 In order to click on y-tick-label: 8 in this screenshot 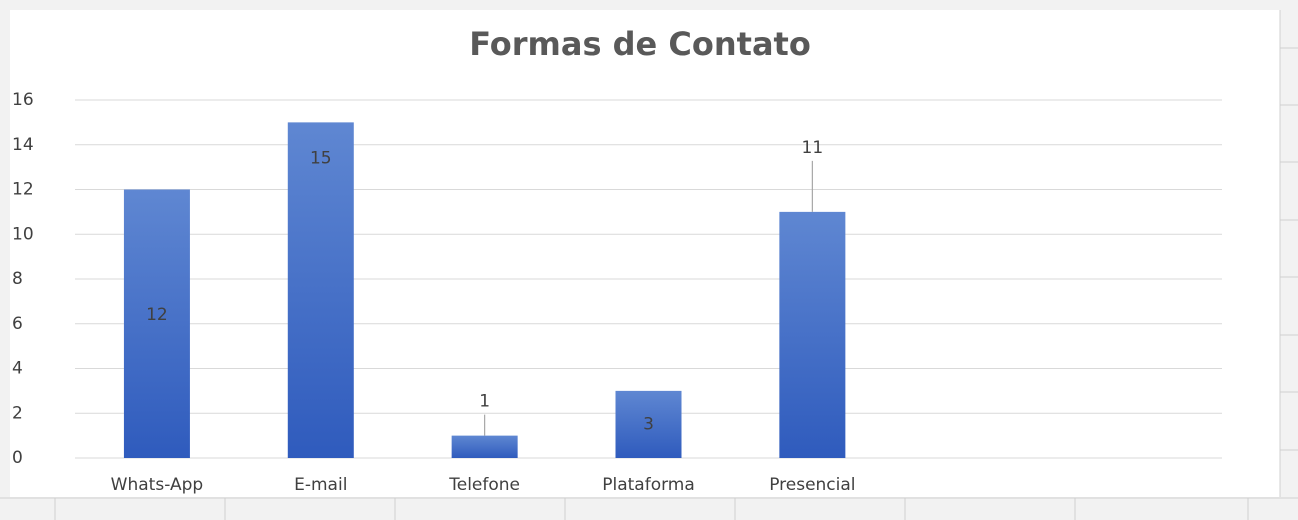, I will do `click(17, 279)`.